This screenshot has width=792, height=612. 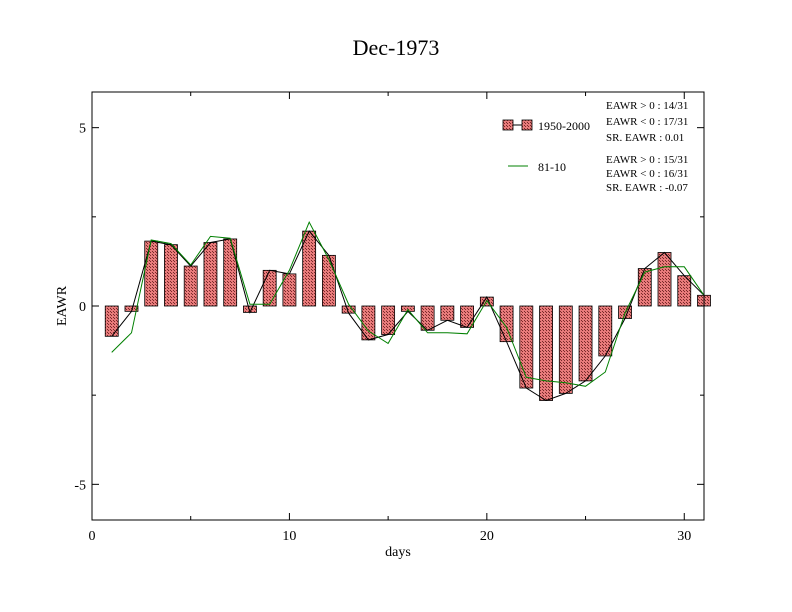 What do you see at coordinates (552, 167) in the screenshot?
I see `legend-label-81-10: 81-10` at bounding box center [552, 167].